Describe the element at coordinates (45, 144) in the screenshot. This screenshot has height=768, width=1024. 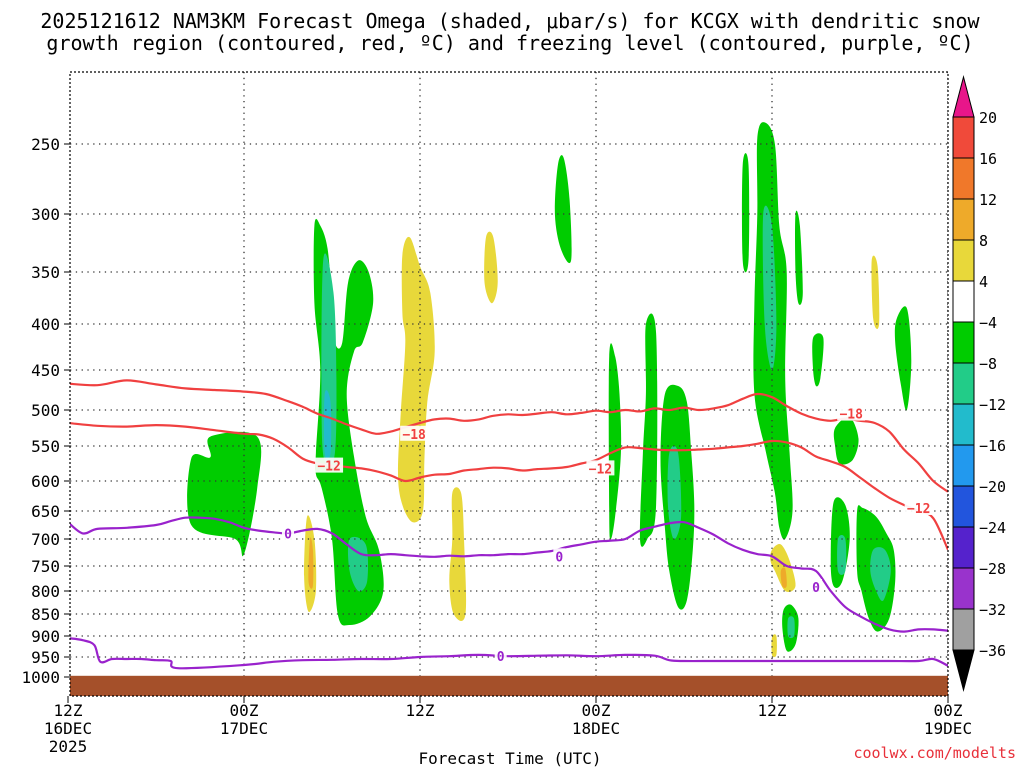
I see `y-tick-label-250: 250` at that location.